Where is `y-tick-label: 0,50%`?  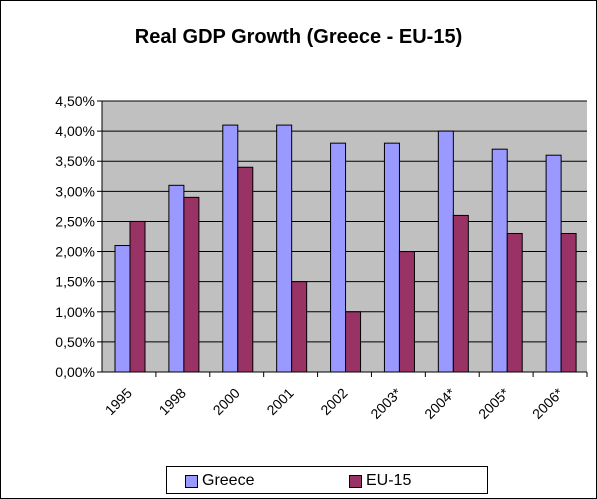 y-tick-label: 0,50% is located at coordinates (75, 342).